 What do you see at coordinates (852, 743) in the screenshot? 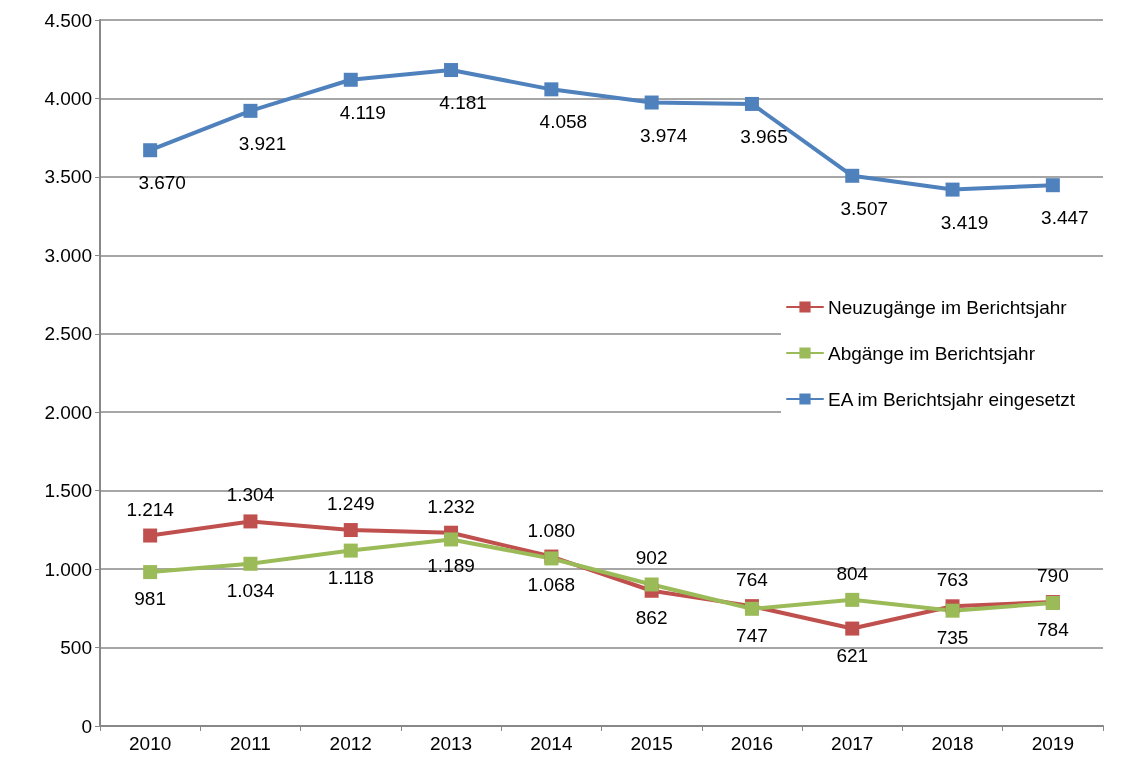
I see `x-tick-label: 2017` at bounding box center [852, 743].